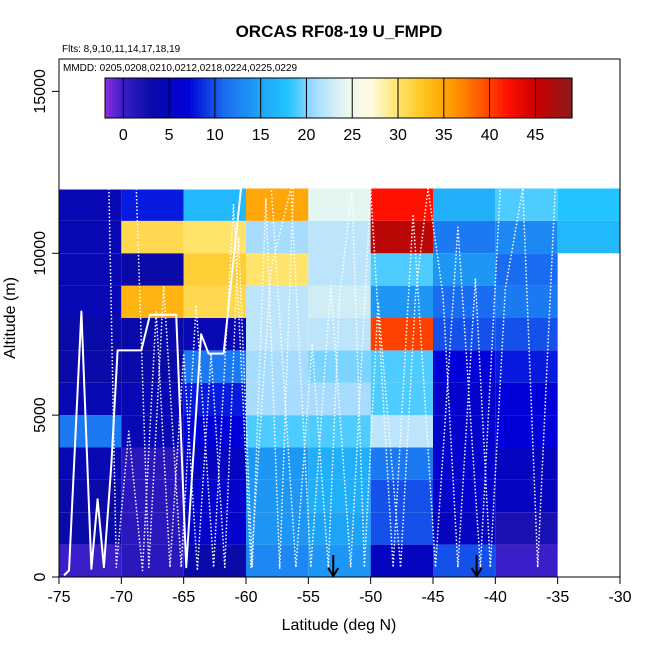 The height and width of the screenshot is (650, 650). I want to click on x-tick-label: -45, so click(432, 597).